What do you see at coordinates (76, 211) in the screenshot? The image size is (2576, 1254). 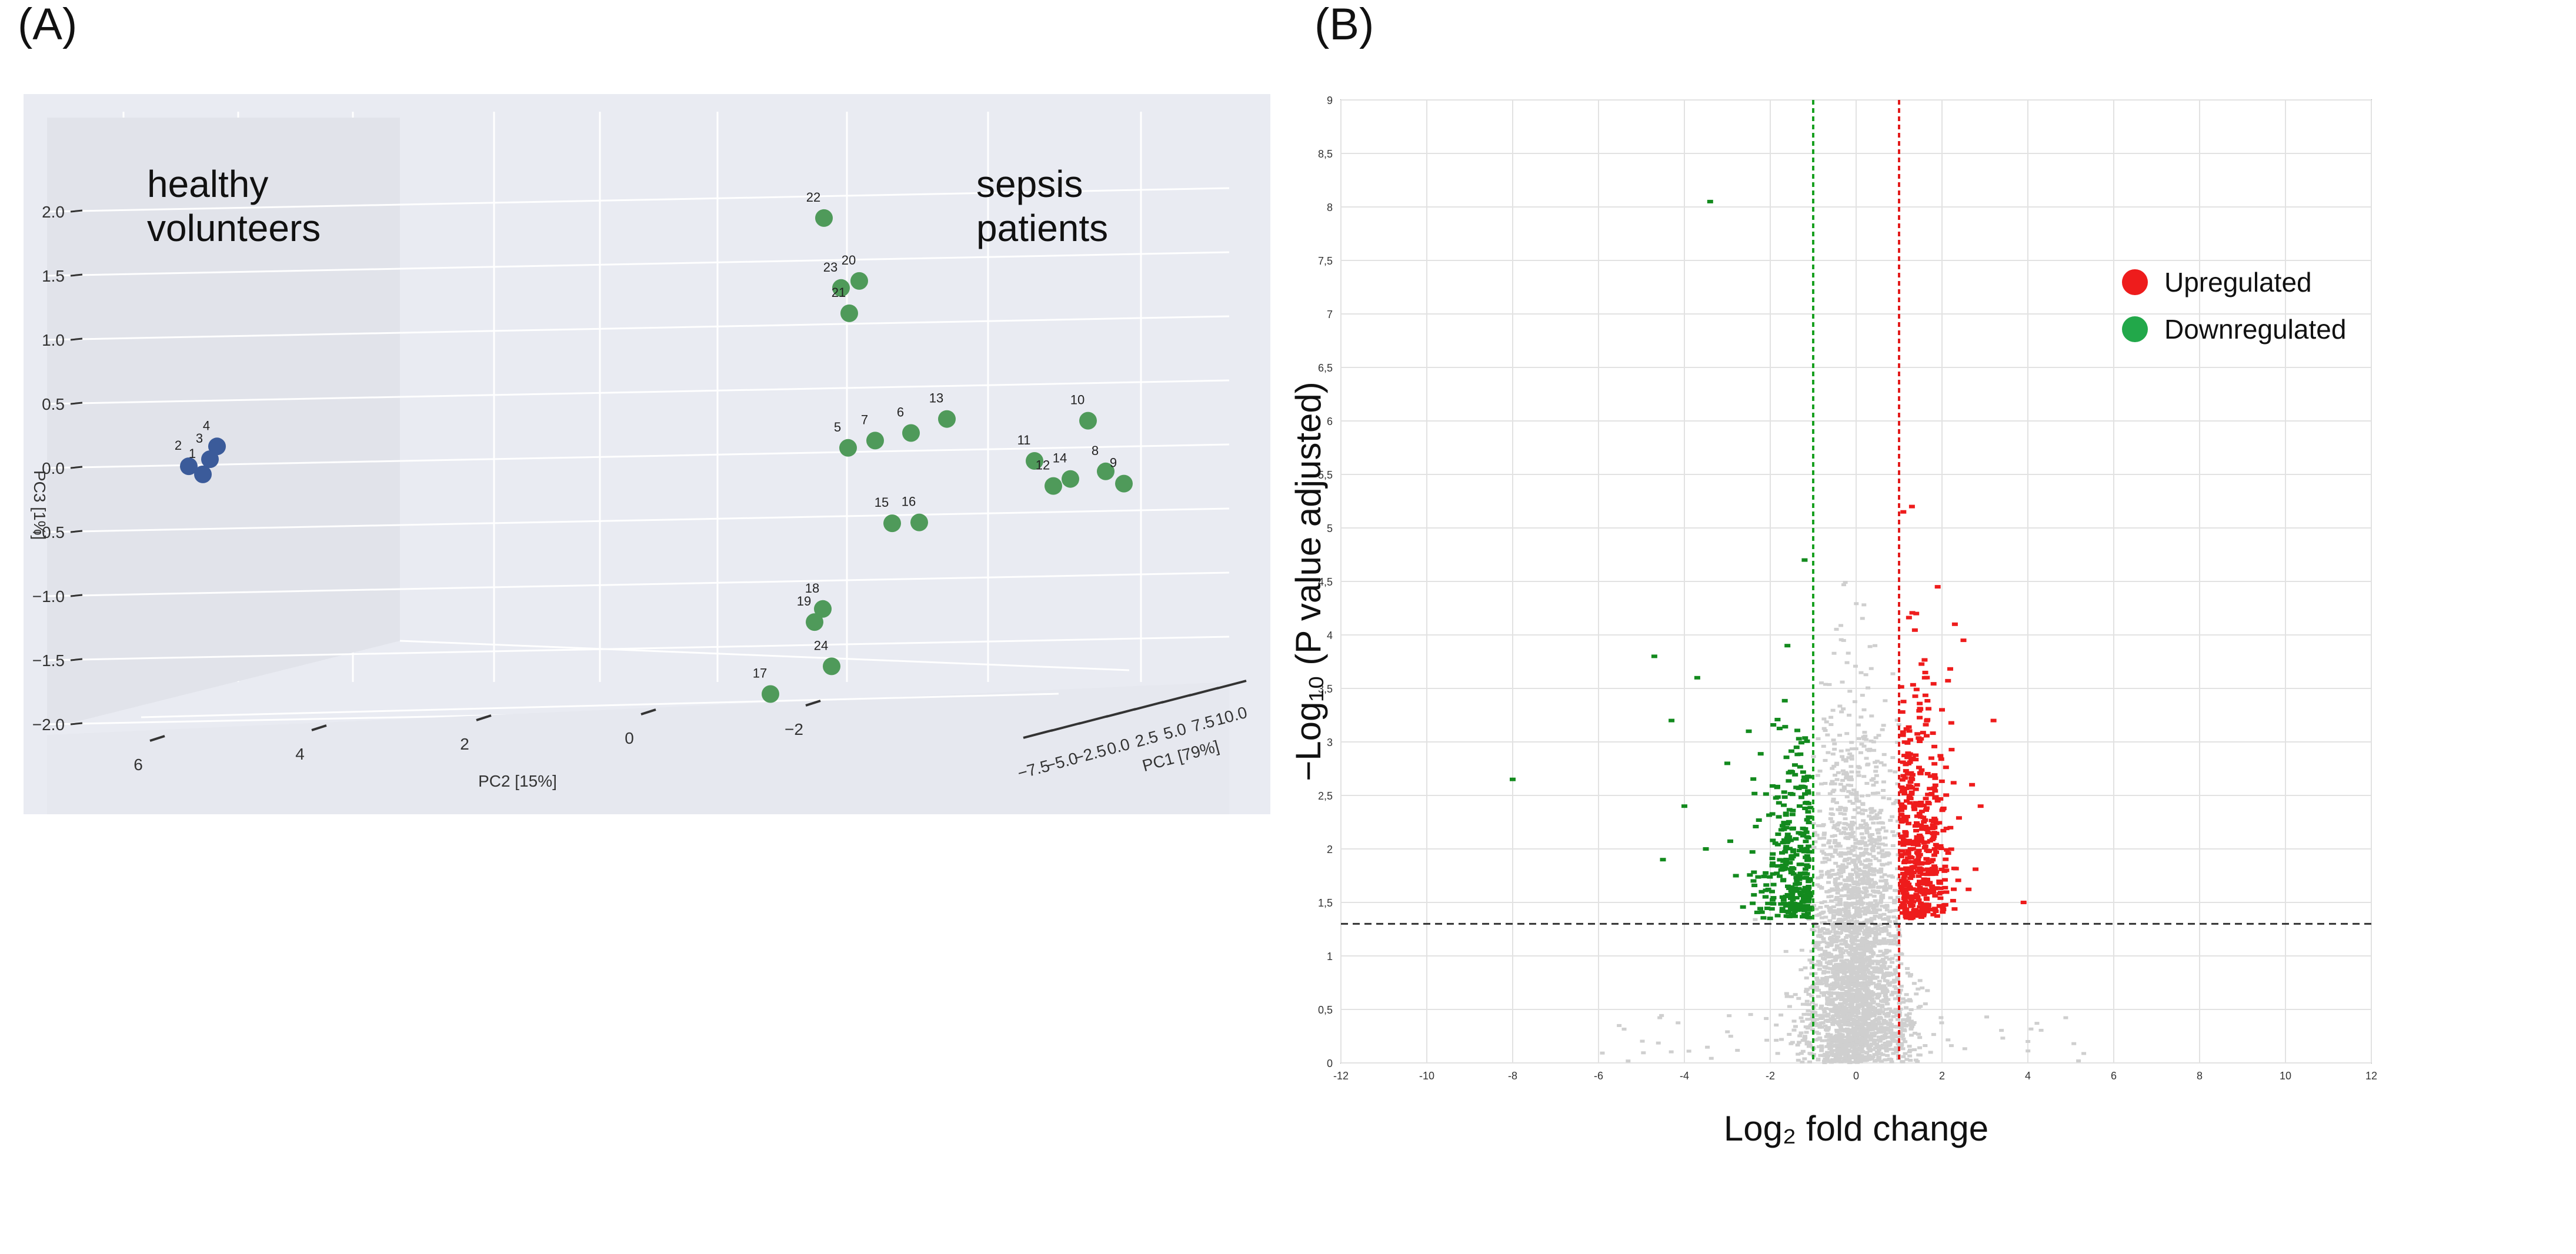 I see `pca-z-tickmark` at bounding box center [76, 211].